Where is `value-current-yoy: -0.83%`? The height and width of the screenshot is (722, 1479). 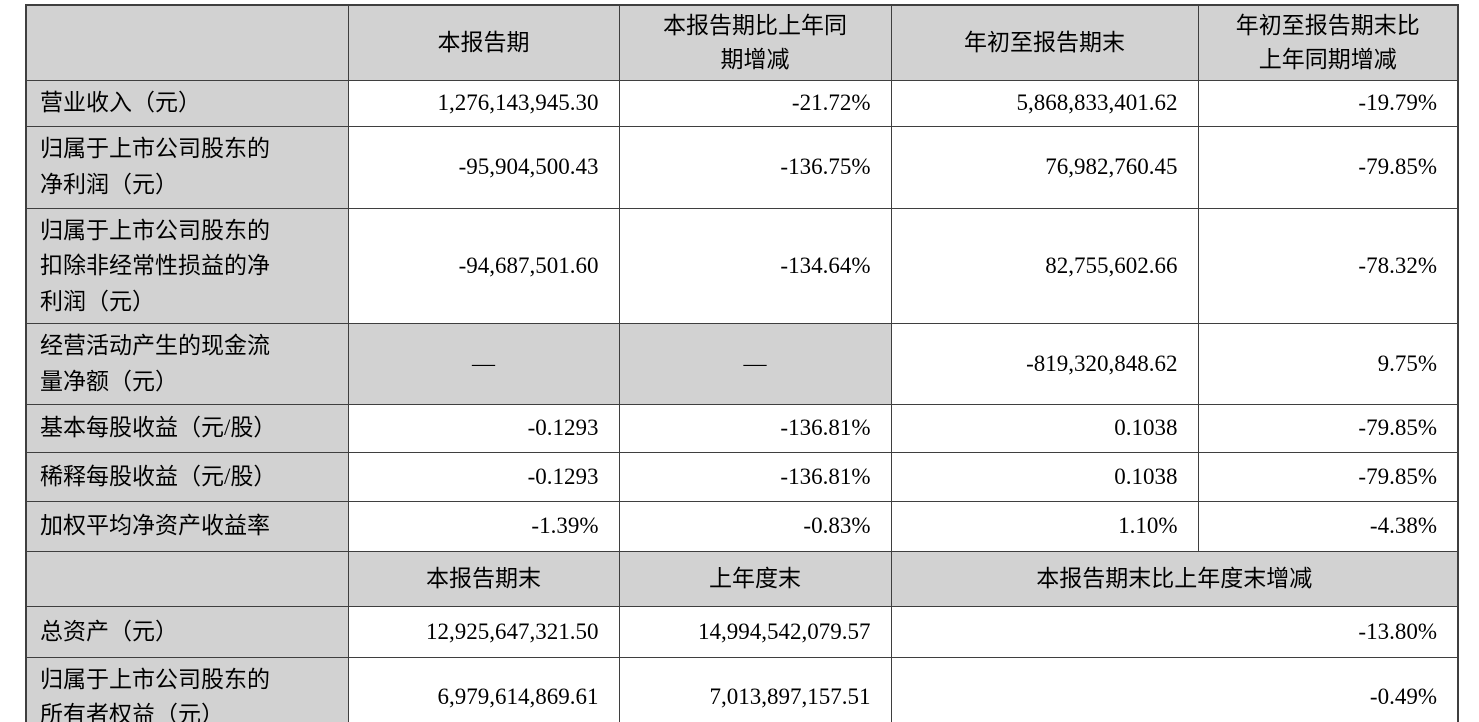 value-current-yoy: -0.83% is located at coordinates (755, 526).